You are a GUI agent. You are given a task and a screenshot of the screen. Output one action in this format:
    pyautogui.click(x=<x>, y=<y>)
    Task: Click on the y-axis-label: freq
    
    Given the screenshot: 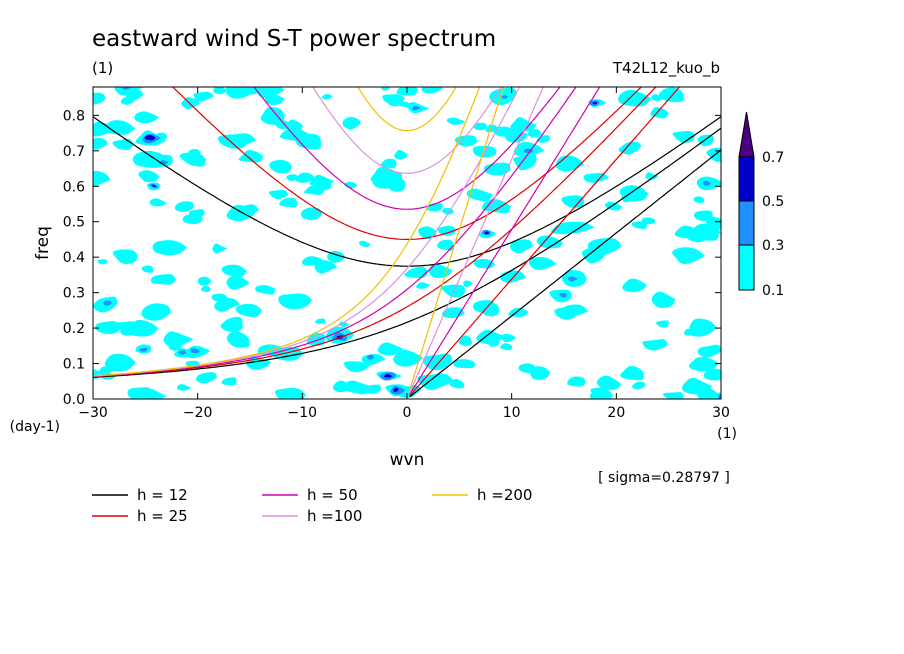 What is the action you would take?
    pyautogui.click(x=43, y=243)
    